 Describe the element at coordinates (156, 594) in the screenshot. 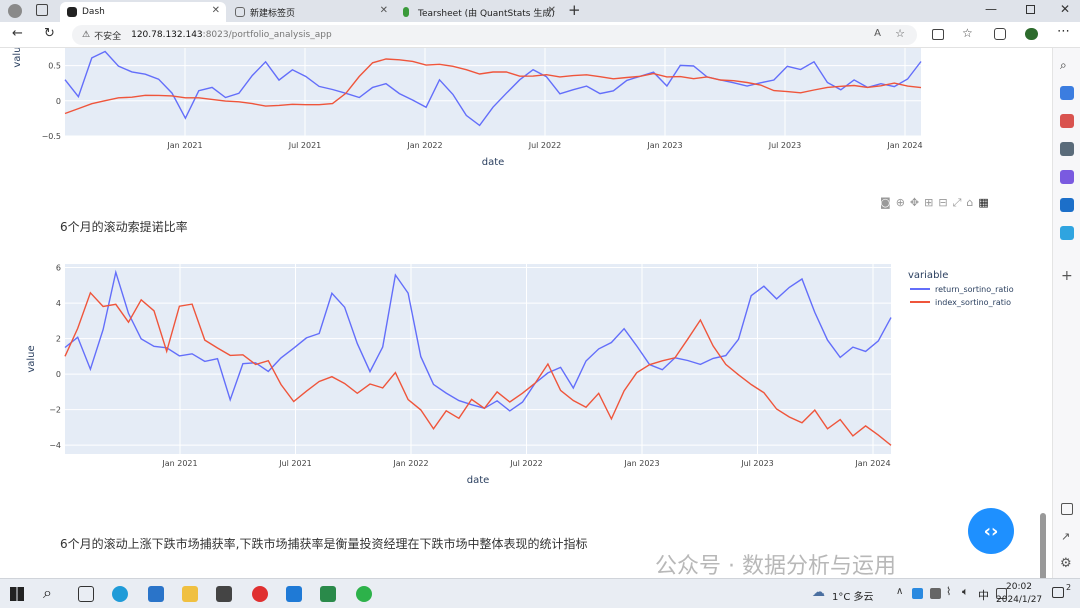

I see `mail-icon` at that location.